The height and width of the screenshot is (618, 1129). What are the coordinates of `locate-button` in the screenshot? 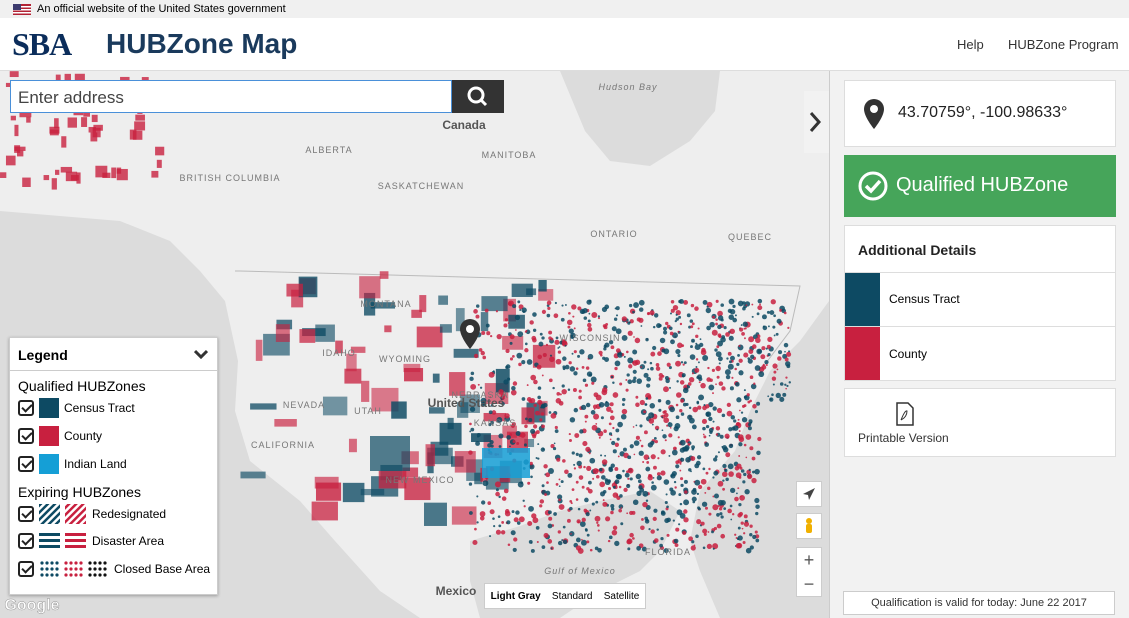 It's located at (809, 494).